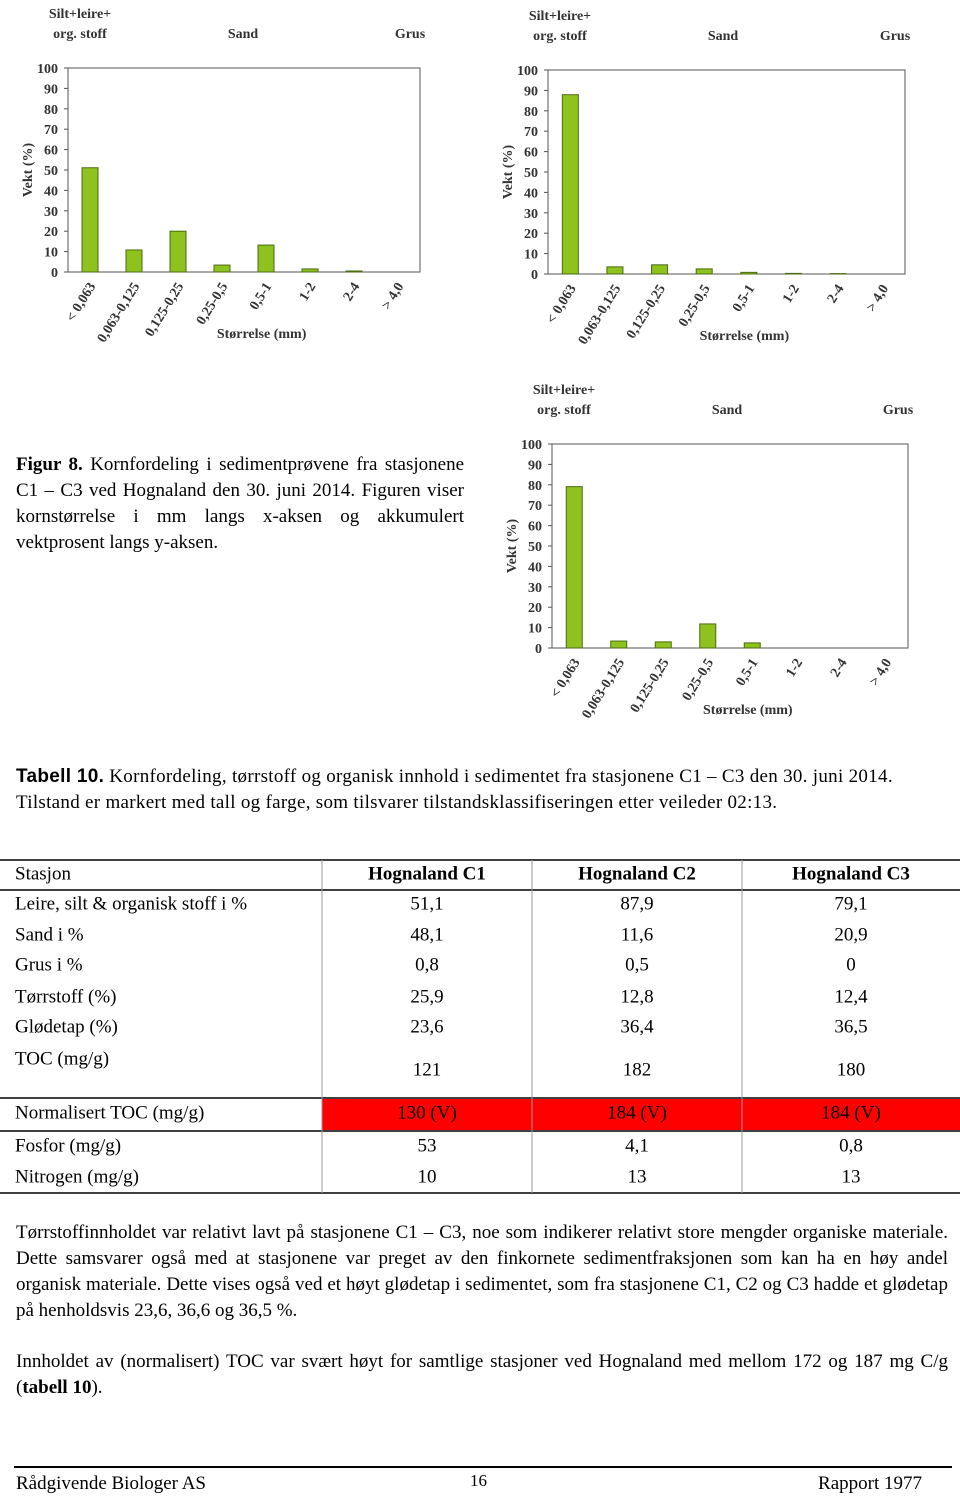  I want to click on row-label: Normalisert TOC (mg/g), so click(109, 1112).